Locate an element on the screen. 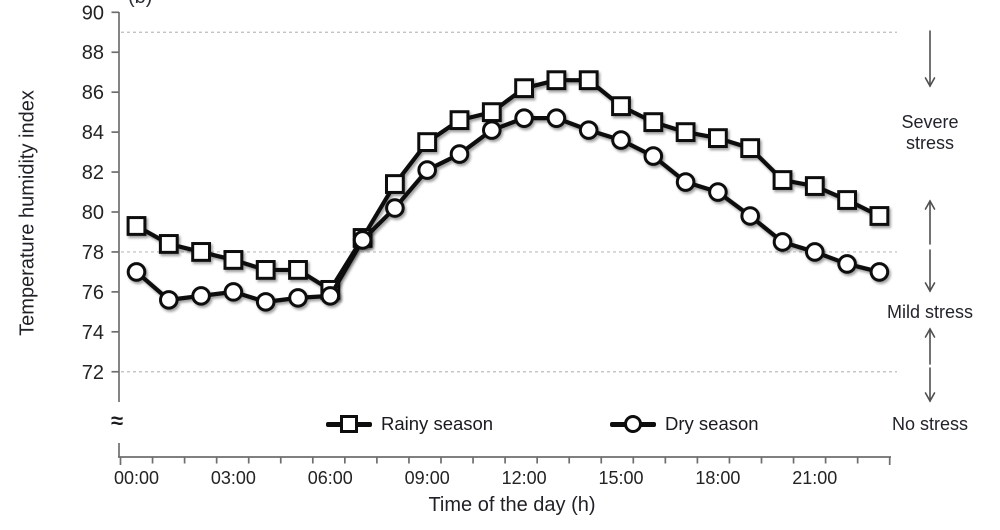 The width and height of the screenshot is (1000, 530). y-tick-label: 84 is located at coordinates (93, 133).